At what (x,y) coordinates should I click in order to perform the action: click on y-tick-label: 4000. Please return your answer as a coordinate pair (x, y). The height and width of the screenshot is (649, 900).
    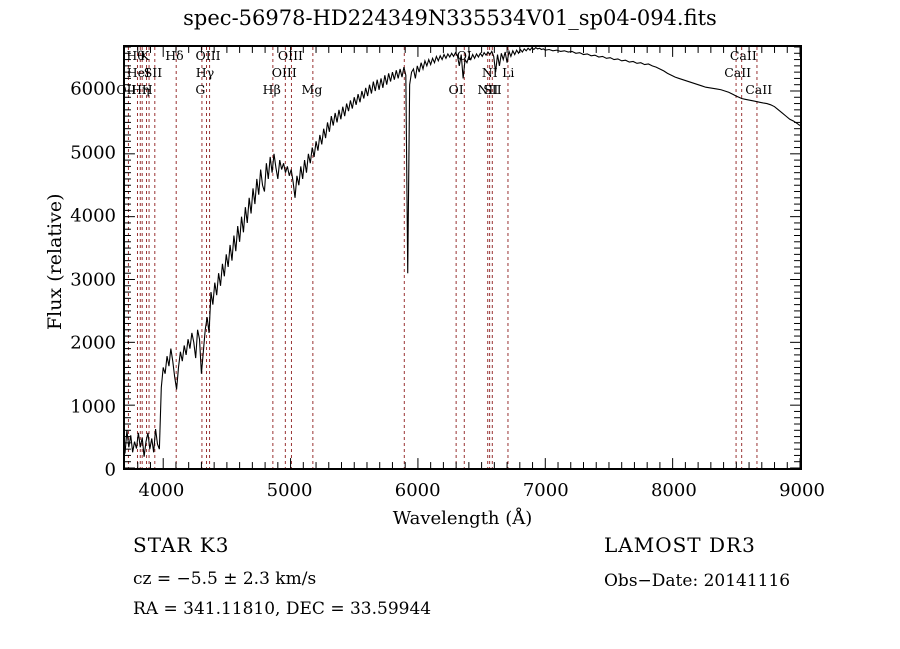
    Looking at the image, I should click on (93, 216).